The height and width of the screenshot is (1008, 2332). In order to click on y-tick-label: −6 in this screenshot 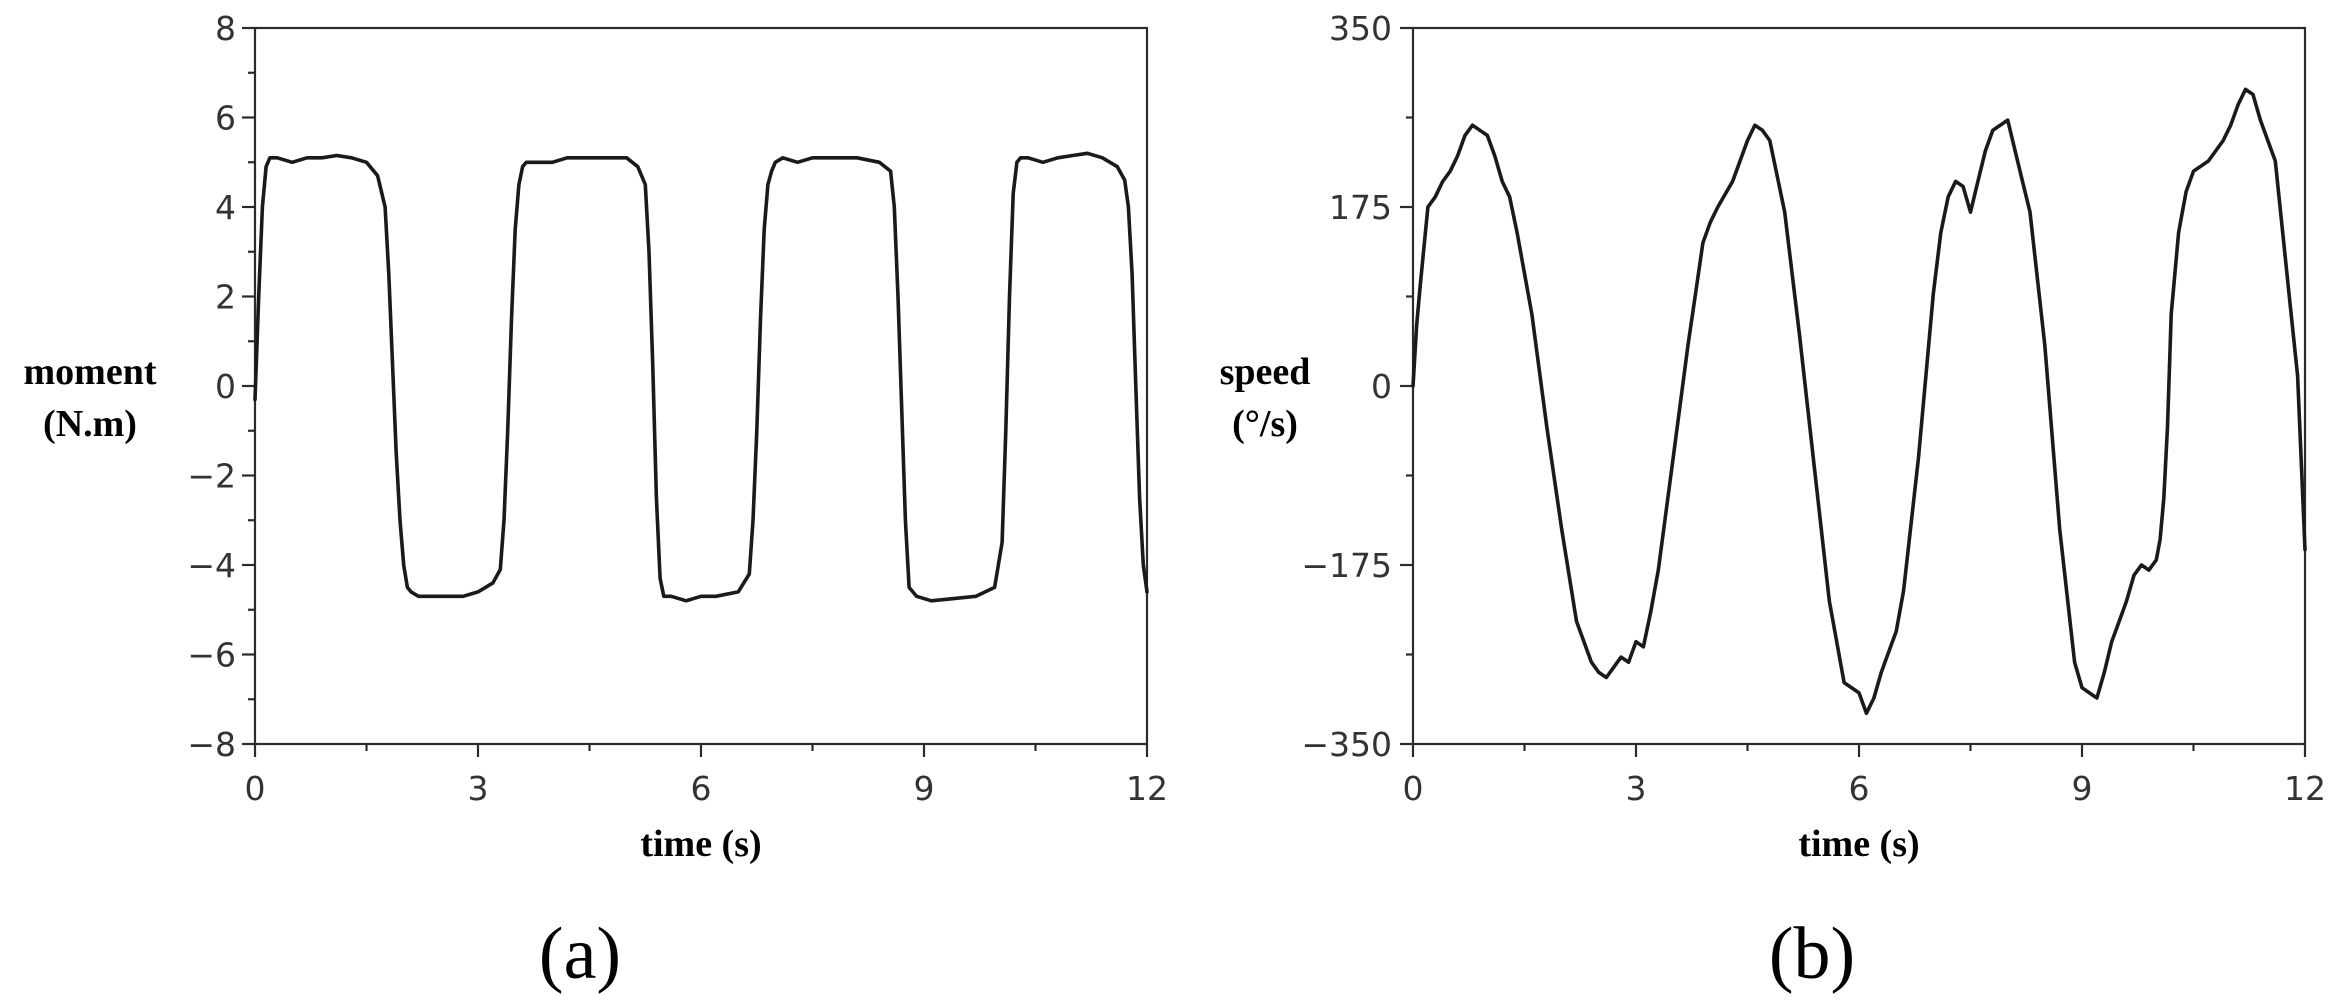, I will do `click(211, 655)`.